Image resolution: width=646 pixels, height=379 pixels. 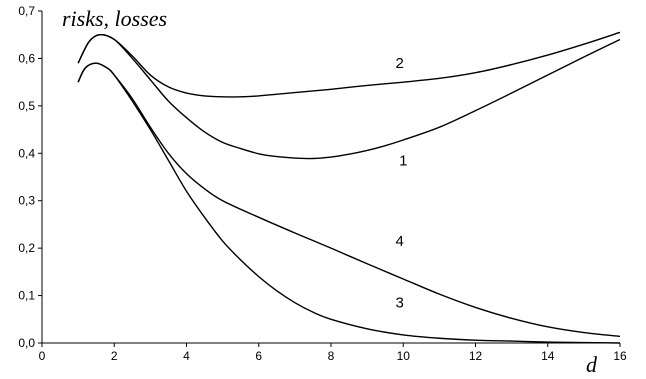 What do you see at coordinates (26, 248) in the screenshot?
I see `y-tick-label: 0,2` at bounding box center [26, 248].